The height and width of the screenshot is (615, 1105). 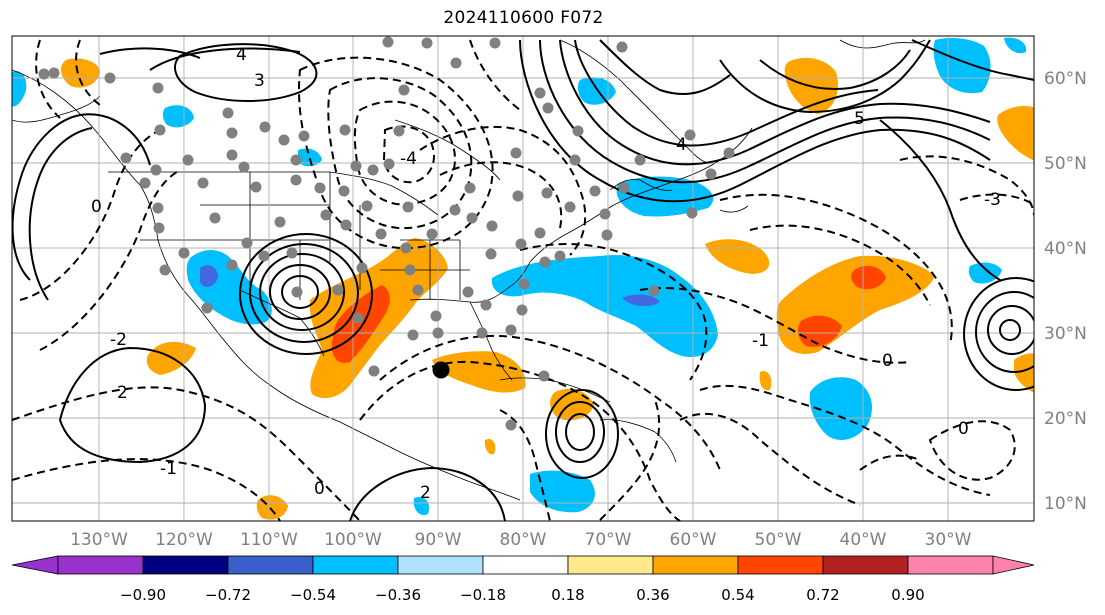 I want to click on colorbar-tick: 0.90, so click(x=907, y=595).